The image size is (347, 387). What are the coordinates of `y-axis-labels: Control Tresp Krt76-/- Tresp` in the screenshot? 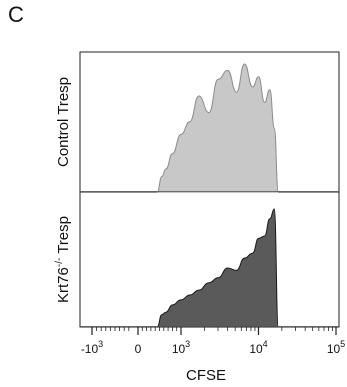 It's located at (63, 190).